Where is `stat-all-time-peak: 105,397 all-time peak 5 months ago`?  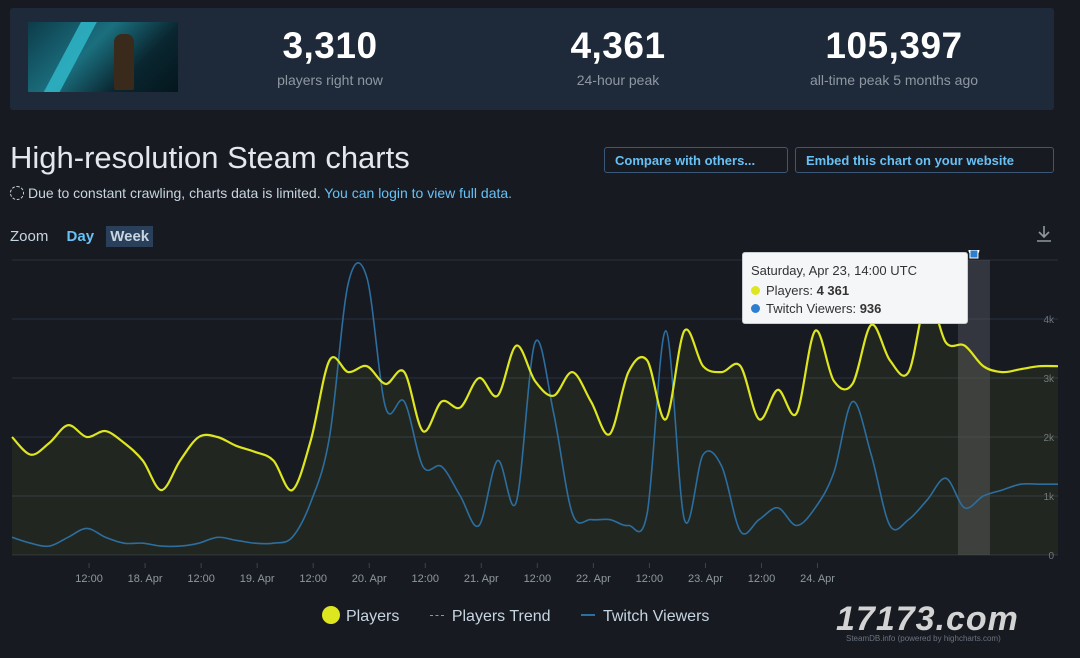 stat-all-time-peak: 105,397 all-time peak 5 months ago is located at coordinates (894, 57).